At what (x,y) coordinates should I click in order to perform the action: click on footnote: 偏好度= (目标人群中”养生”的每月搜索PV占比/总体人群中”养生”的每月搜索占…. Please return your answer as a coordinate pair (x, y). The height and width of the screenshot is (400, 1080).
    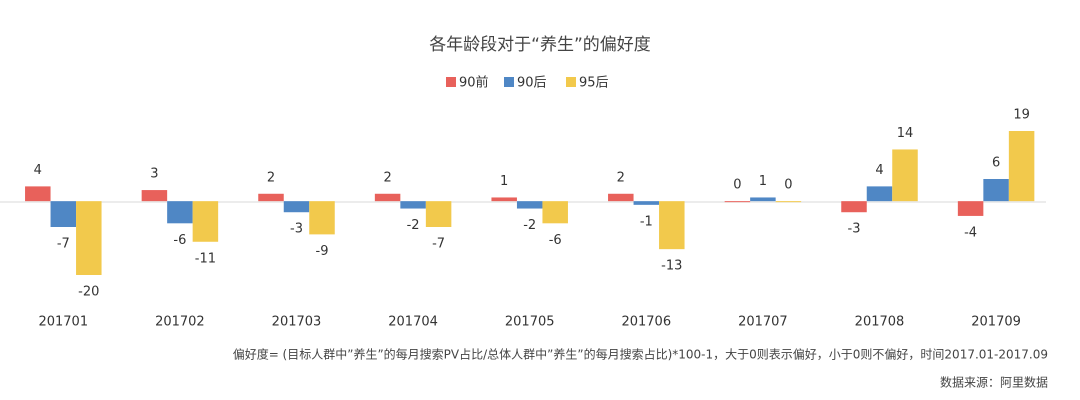
    Looking at the image, I should click on (640, 354).